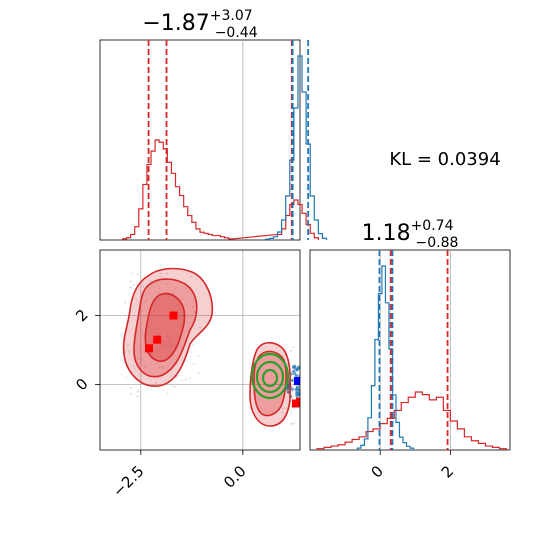 This screenshot has height=550, width=550. I want to click on red-contour-outer-right, so click(270, 384).